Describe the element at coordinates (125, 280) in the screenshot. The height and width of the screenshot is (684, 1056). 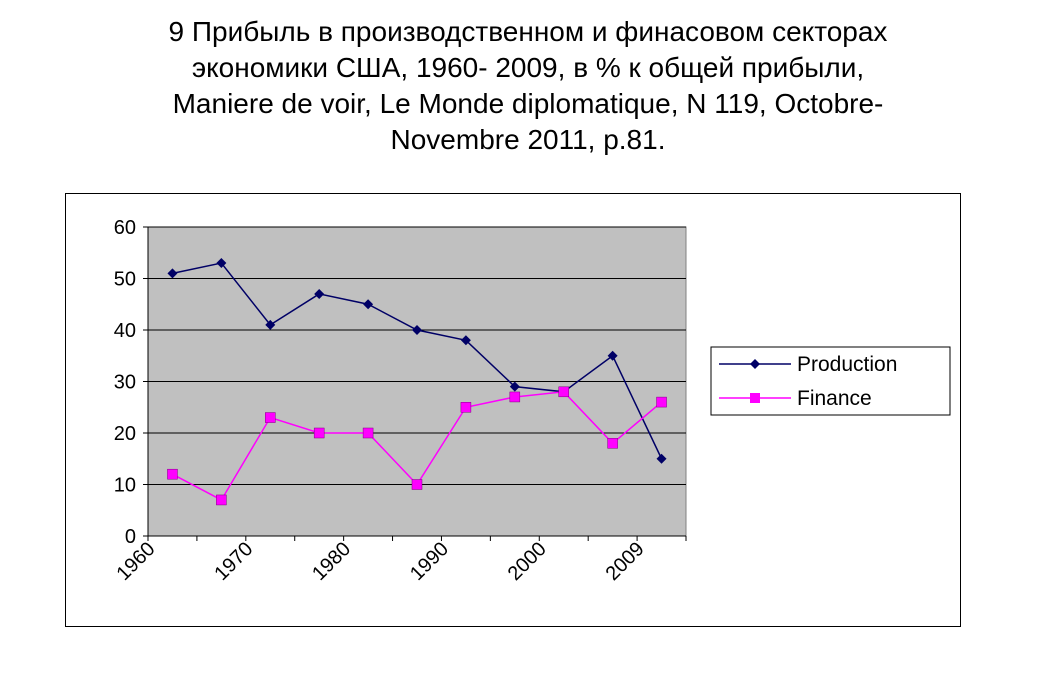
I see `y-tick-label: 50` at that location.